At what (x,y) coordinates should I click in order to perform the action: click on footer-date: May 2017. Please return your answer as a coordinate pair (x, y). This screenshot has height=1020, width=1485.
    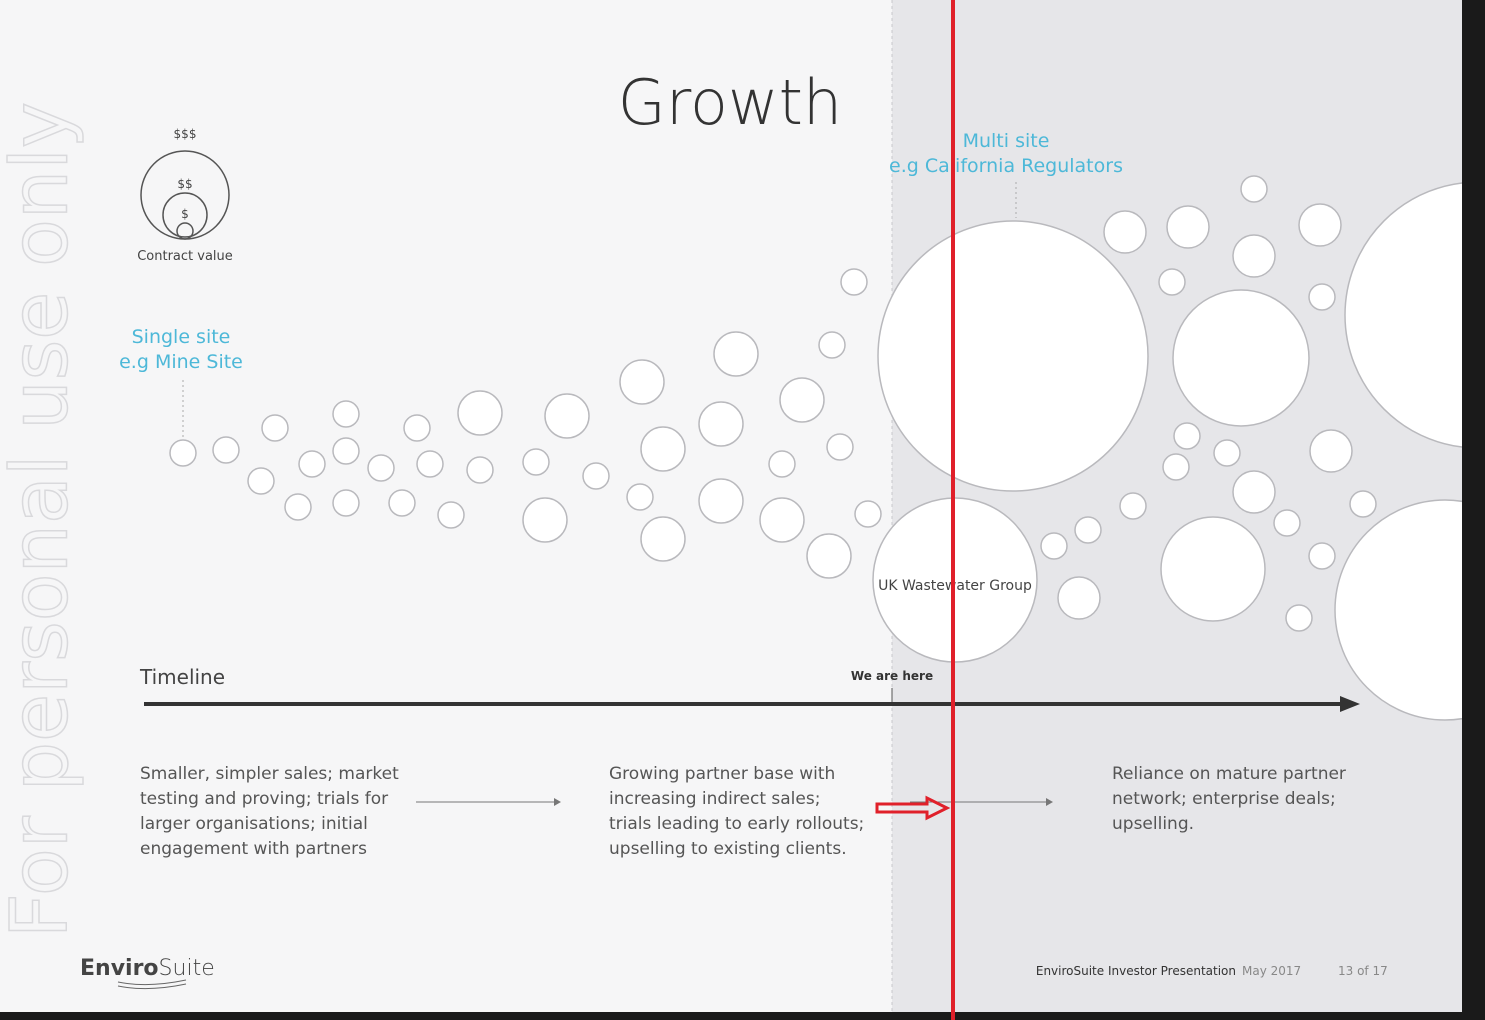
    Looking at the image, I should click on (1271, 971).